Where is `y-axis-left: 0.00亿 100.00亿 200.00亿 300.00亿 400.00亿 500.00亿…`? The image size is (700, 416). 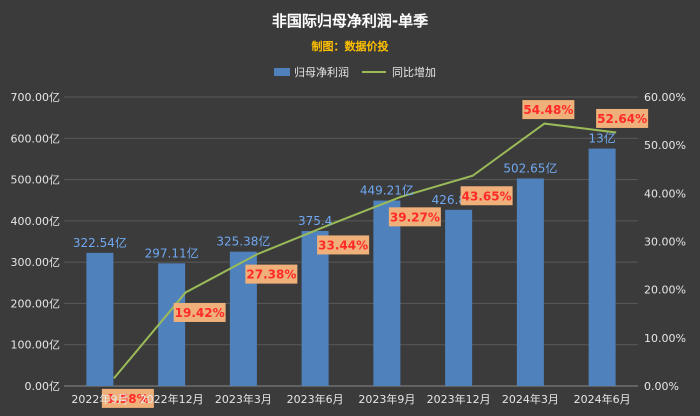 y-axis-left: 0.00亿 100.00亿 200.00亿 300.00亿 400.00亿 500.00亿… is located at coordinates (36, 242).